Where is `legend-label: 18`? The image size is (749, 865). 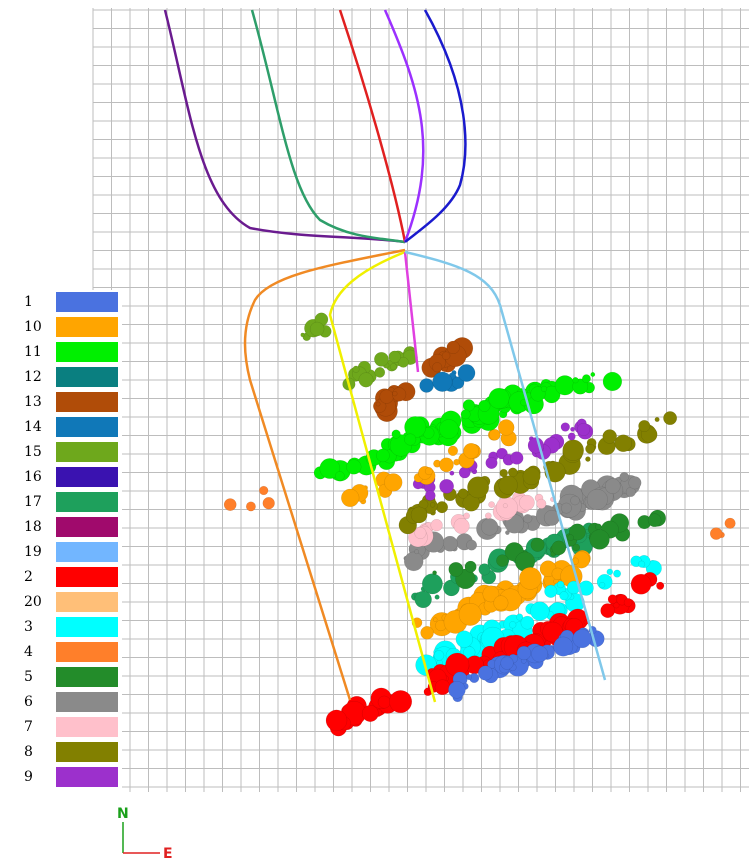 legend-label: 18 is located at coordinates (33, 527).